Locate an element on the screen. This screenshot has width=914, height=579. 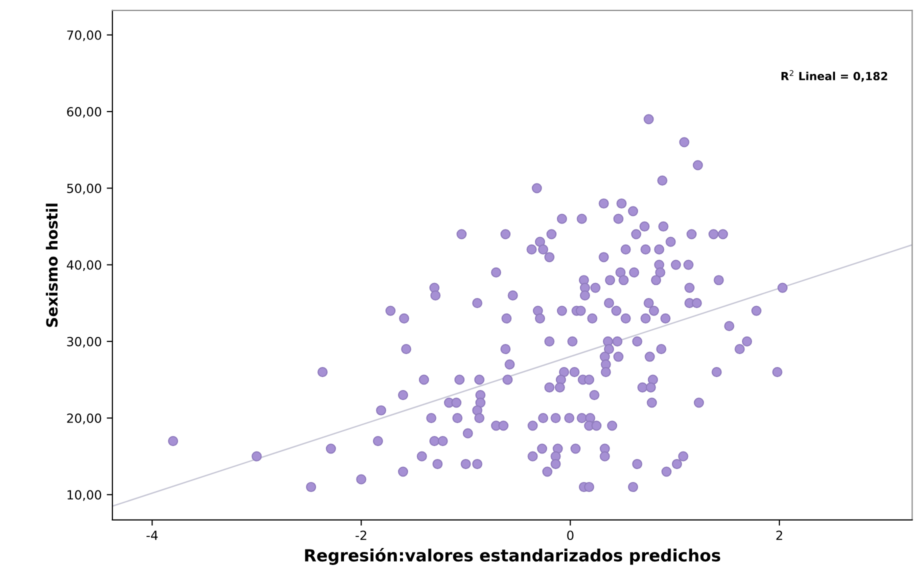
x-tick-label: -4 is located at coordinates (152, 535).